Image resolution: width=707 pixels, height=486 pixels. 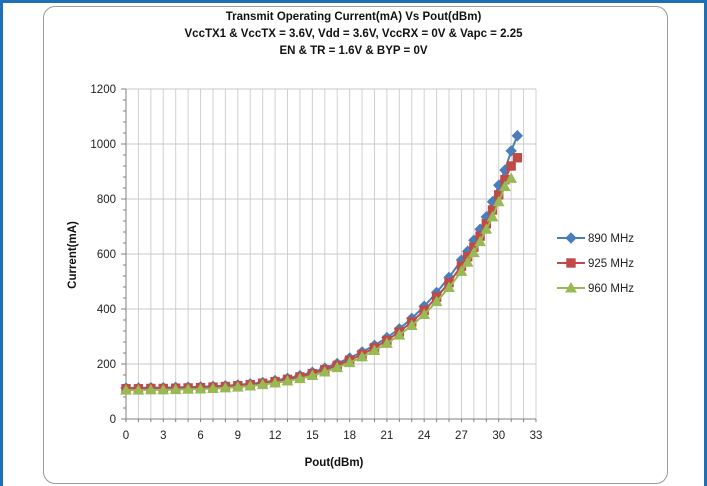 I want to click on data-point-890-mhz, so click(x=517, y=136).